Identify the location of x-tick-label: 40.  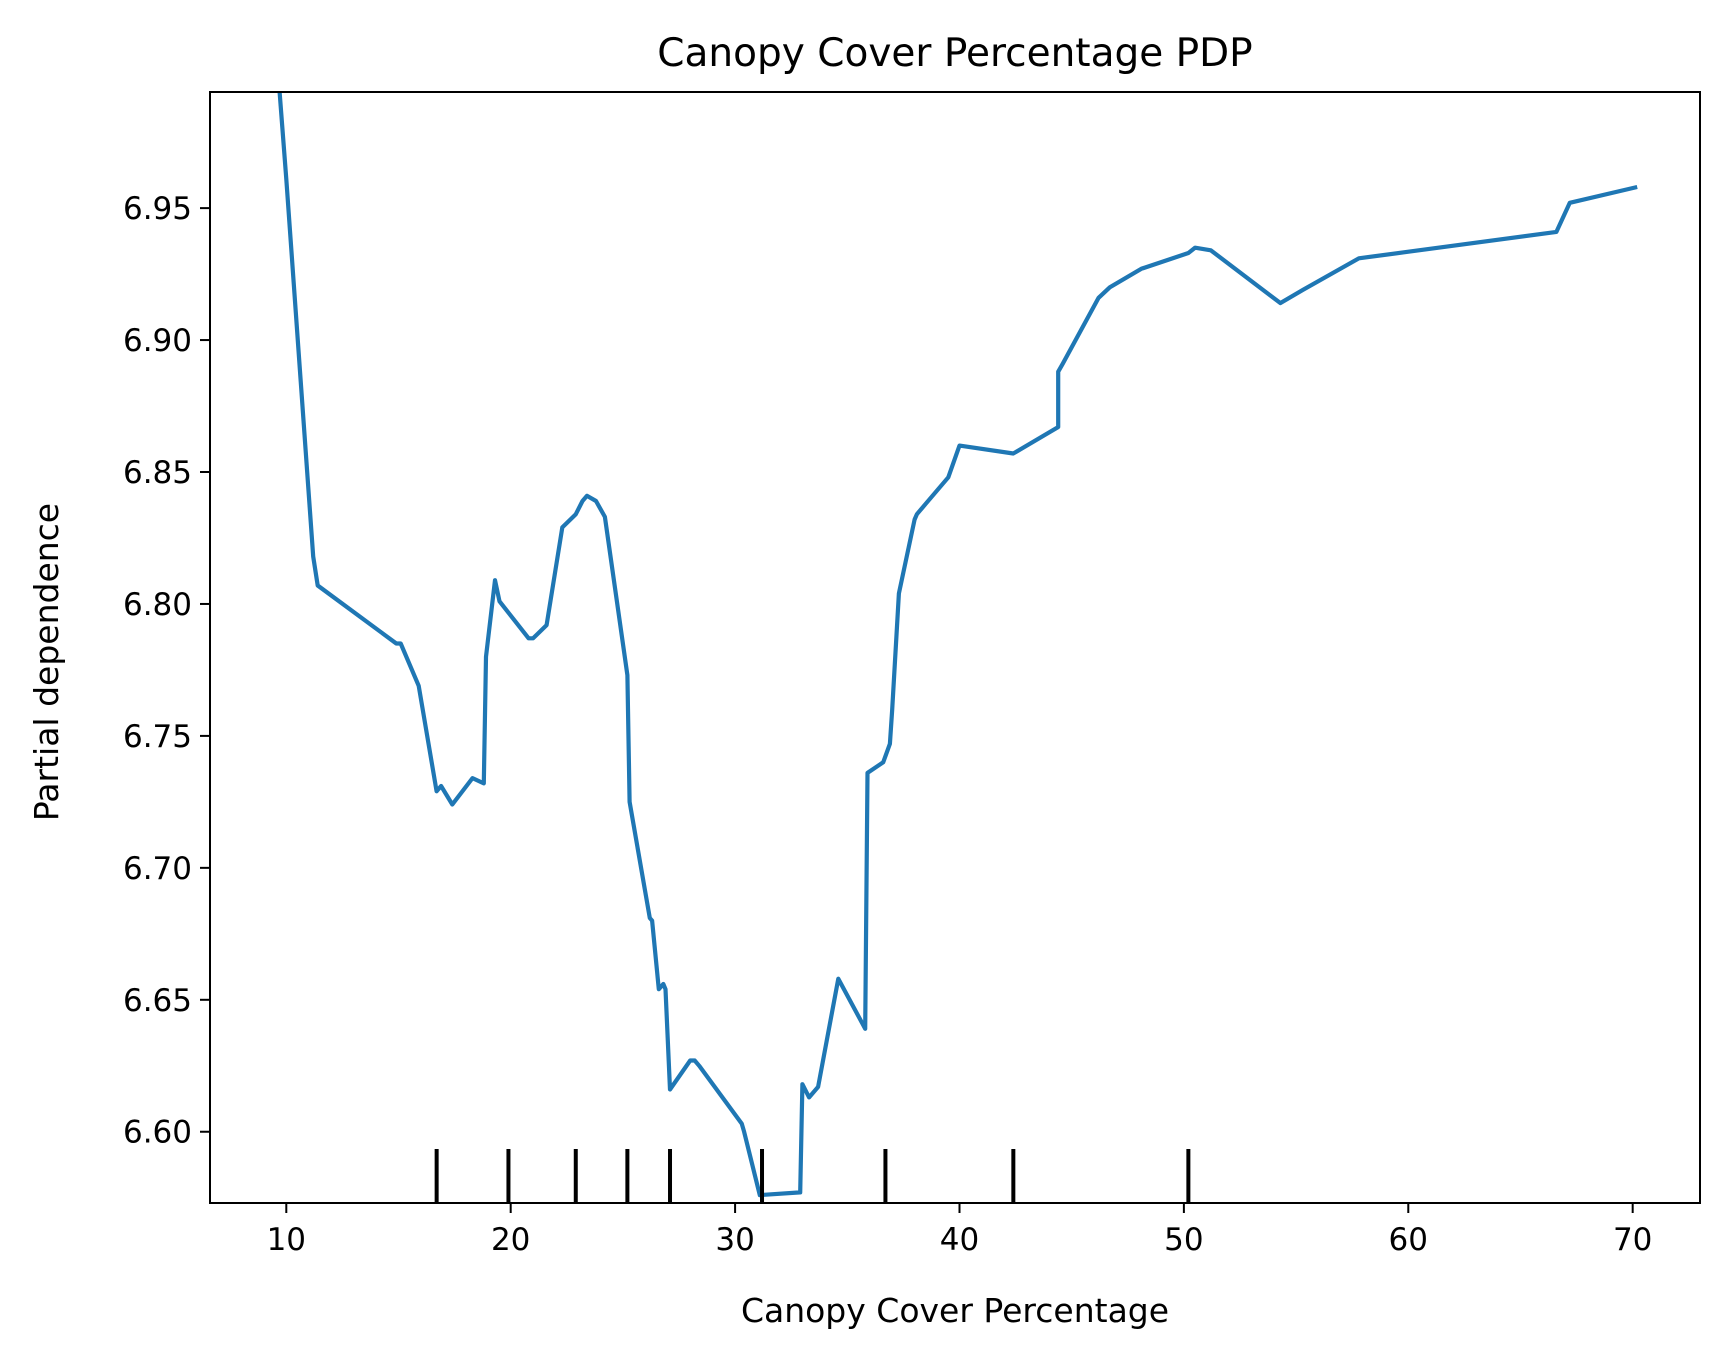
(959, 1240).